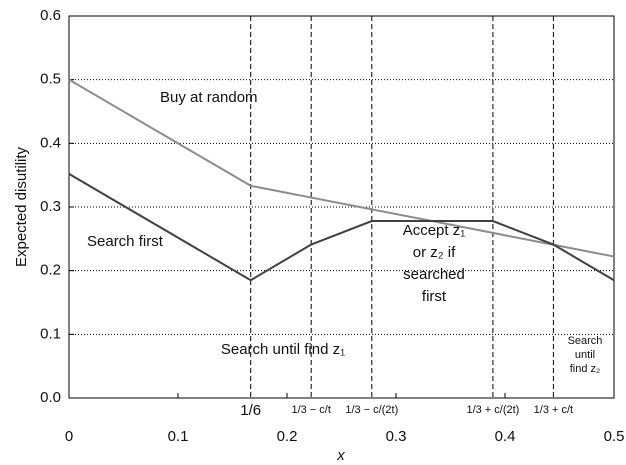  I want to click on x-tick-label: 0, so click(69, 436).